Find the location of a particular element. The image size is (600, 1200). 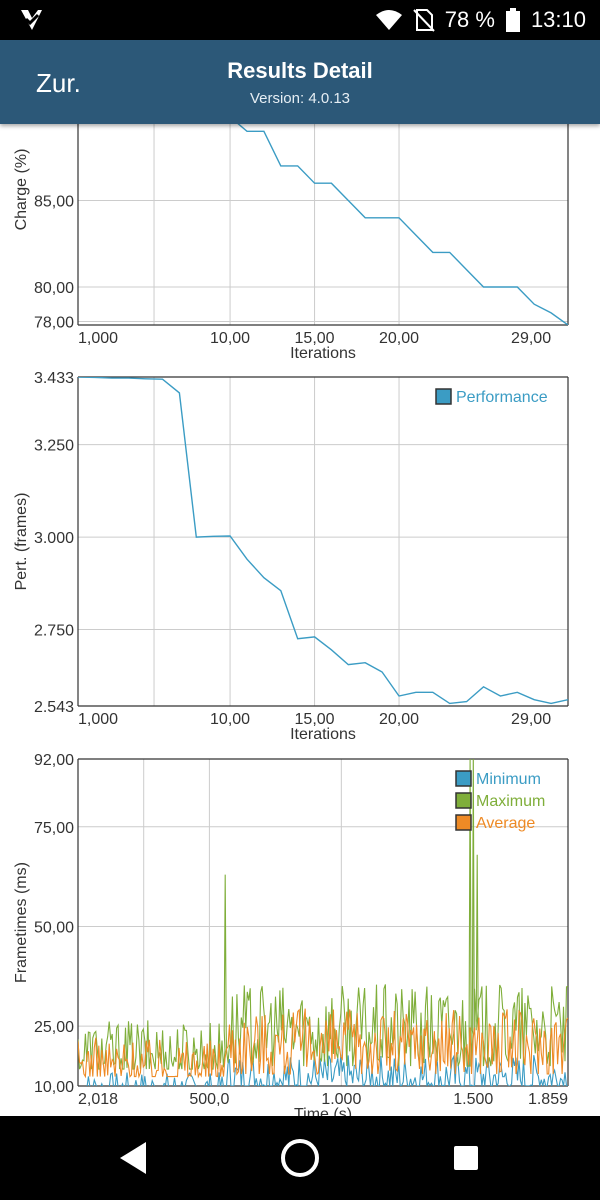

y-tick-label: 78,00 is located at coordinates (54, 323).